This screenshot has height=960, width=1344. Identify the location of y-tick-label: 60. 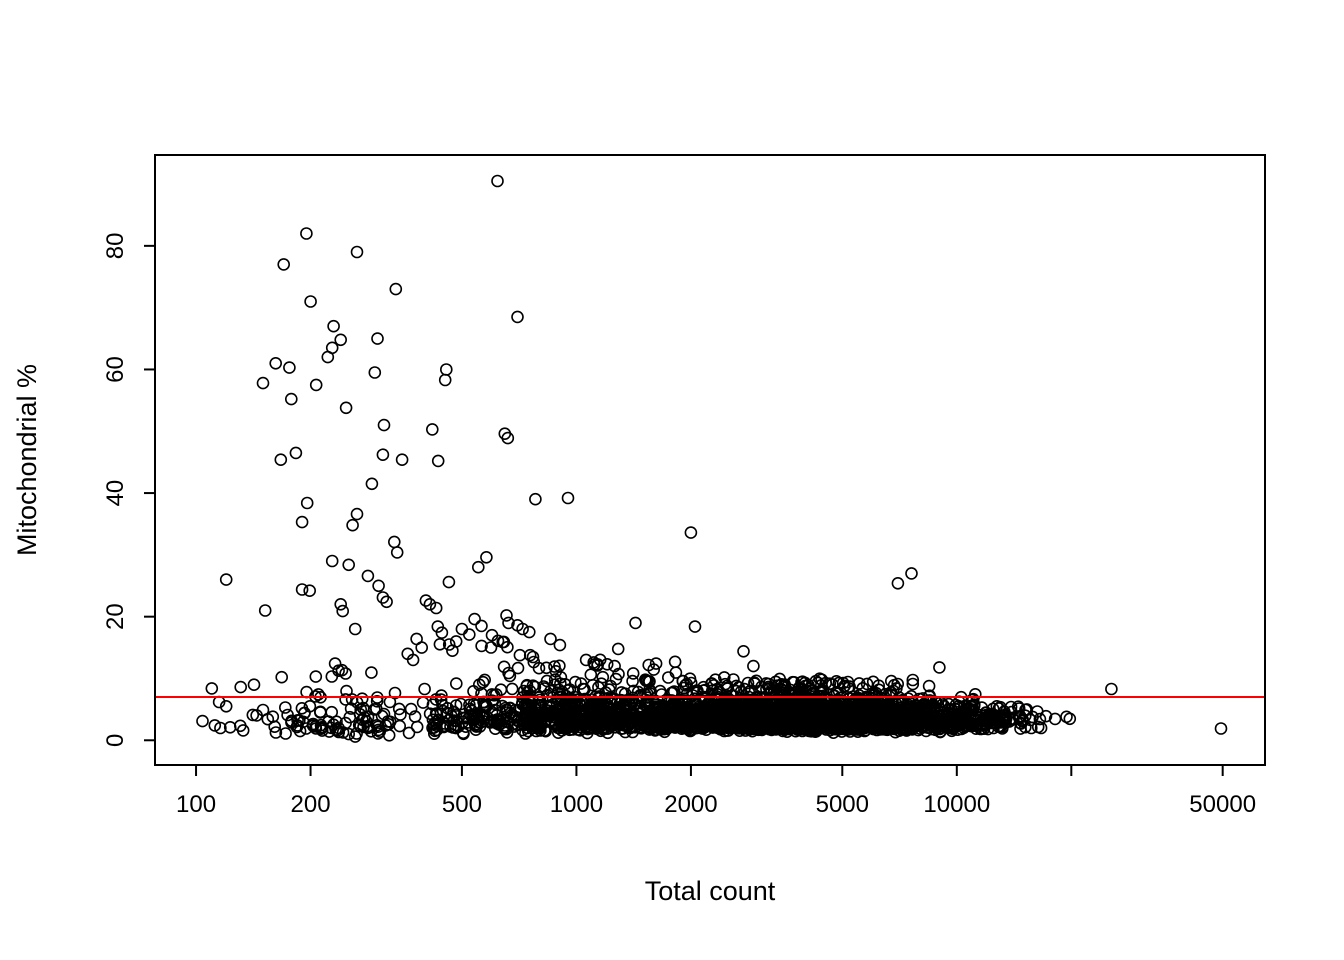
(115, 369).